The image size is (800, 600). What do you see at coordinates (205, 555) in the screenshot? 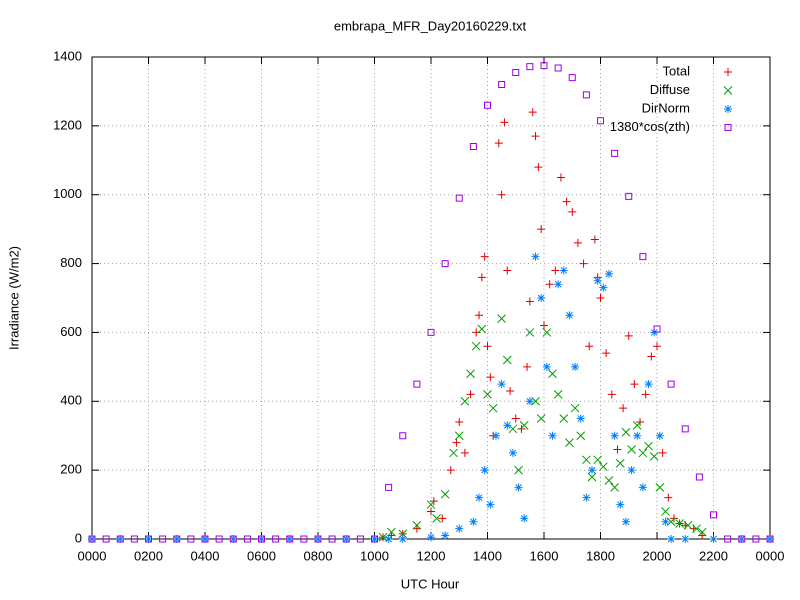
I see `x-tick-label: 0400` at bounding box center [205, 555].